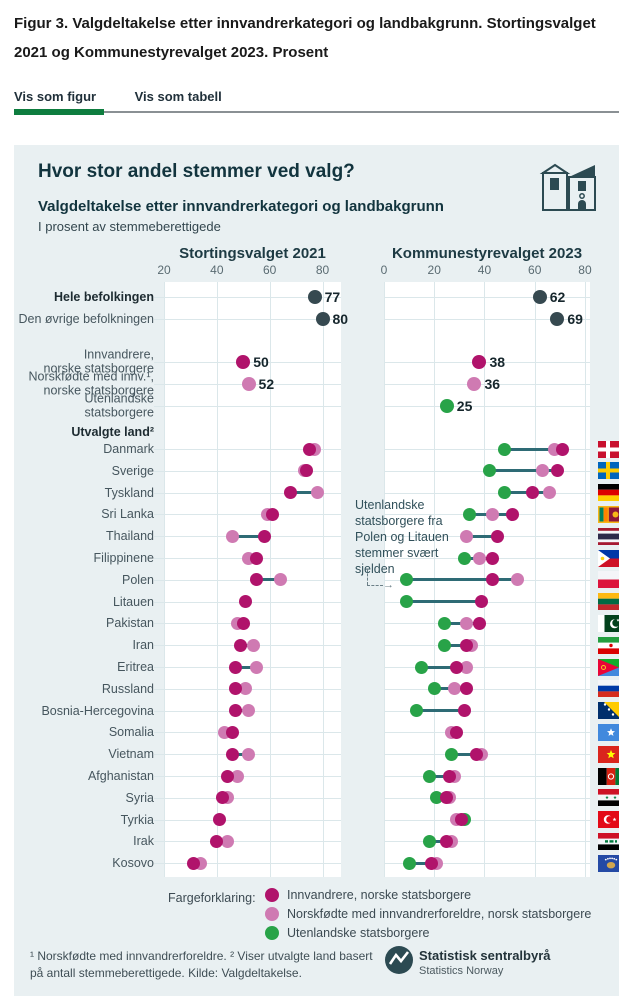 This screenshot has height=1000, width=633. What do you see at coordinates (127, 514) in the screenshot?
I see `row-label: Sri Lanka` at bounding box center [127, 514].